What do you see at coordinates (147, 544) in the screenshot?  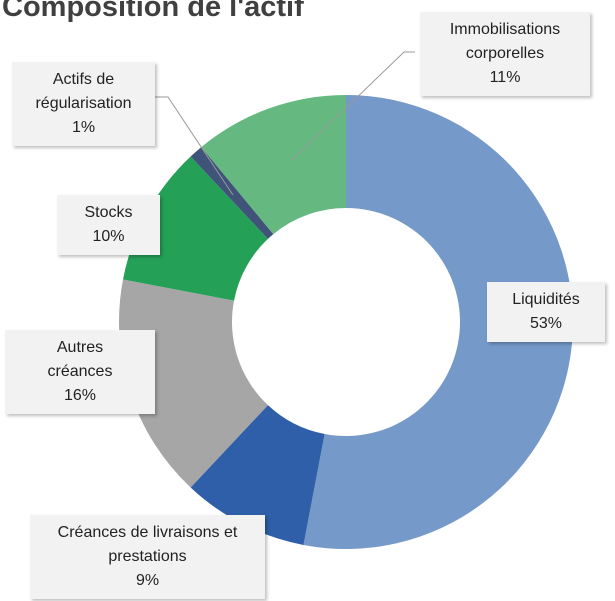 I see `category-label: Créances de livraisons et prestations` at bounding box center [147, 544].